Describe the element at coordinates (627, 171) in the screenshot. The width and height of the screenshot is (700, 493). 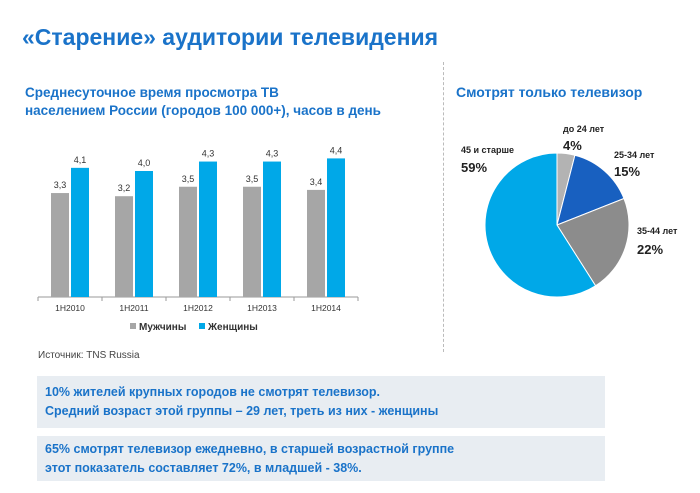
I see `pie-slice-value: 15%` at that location.